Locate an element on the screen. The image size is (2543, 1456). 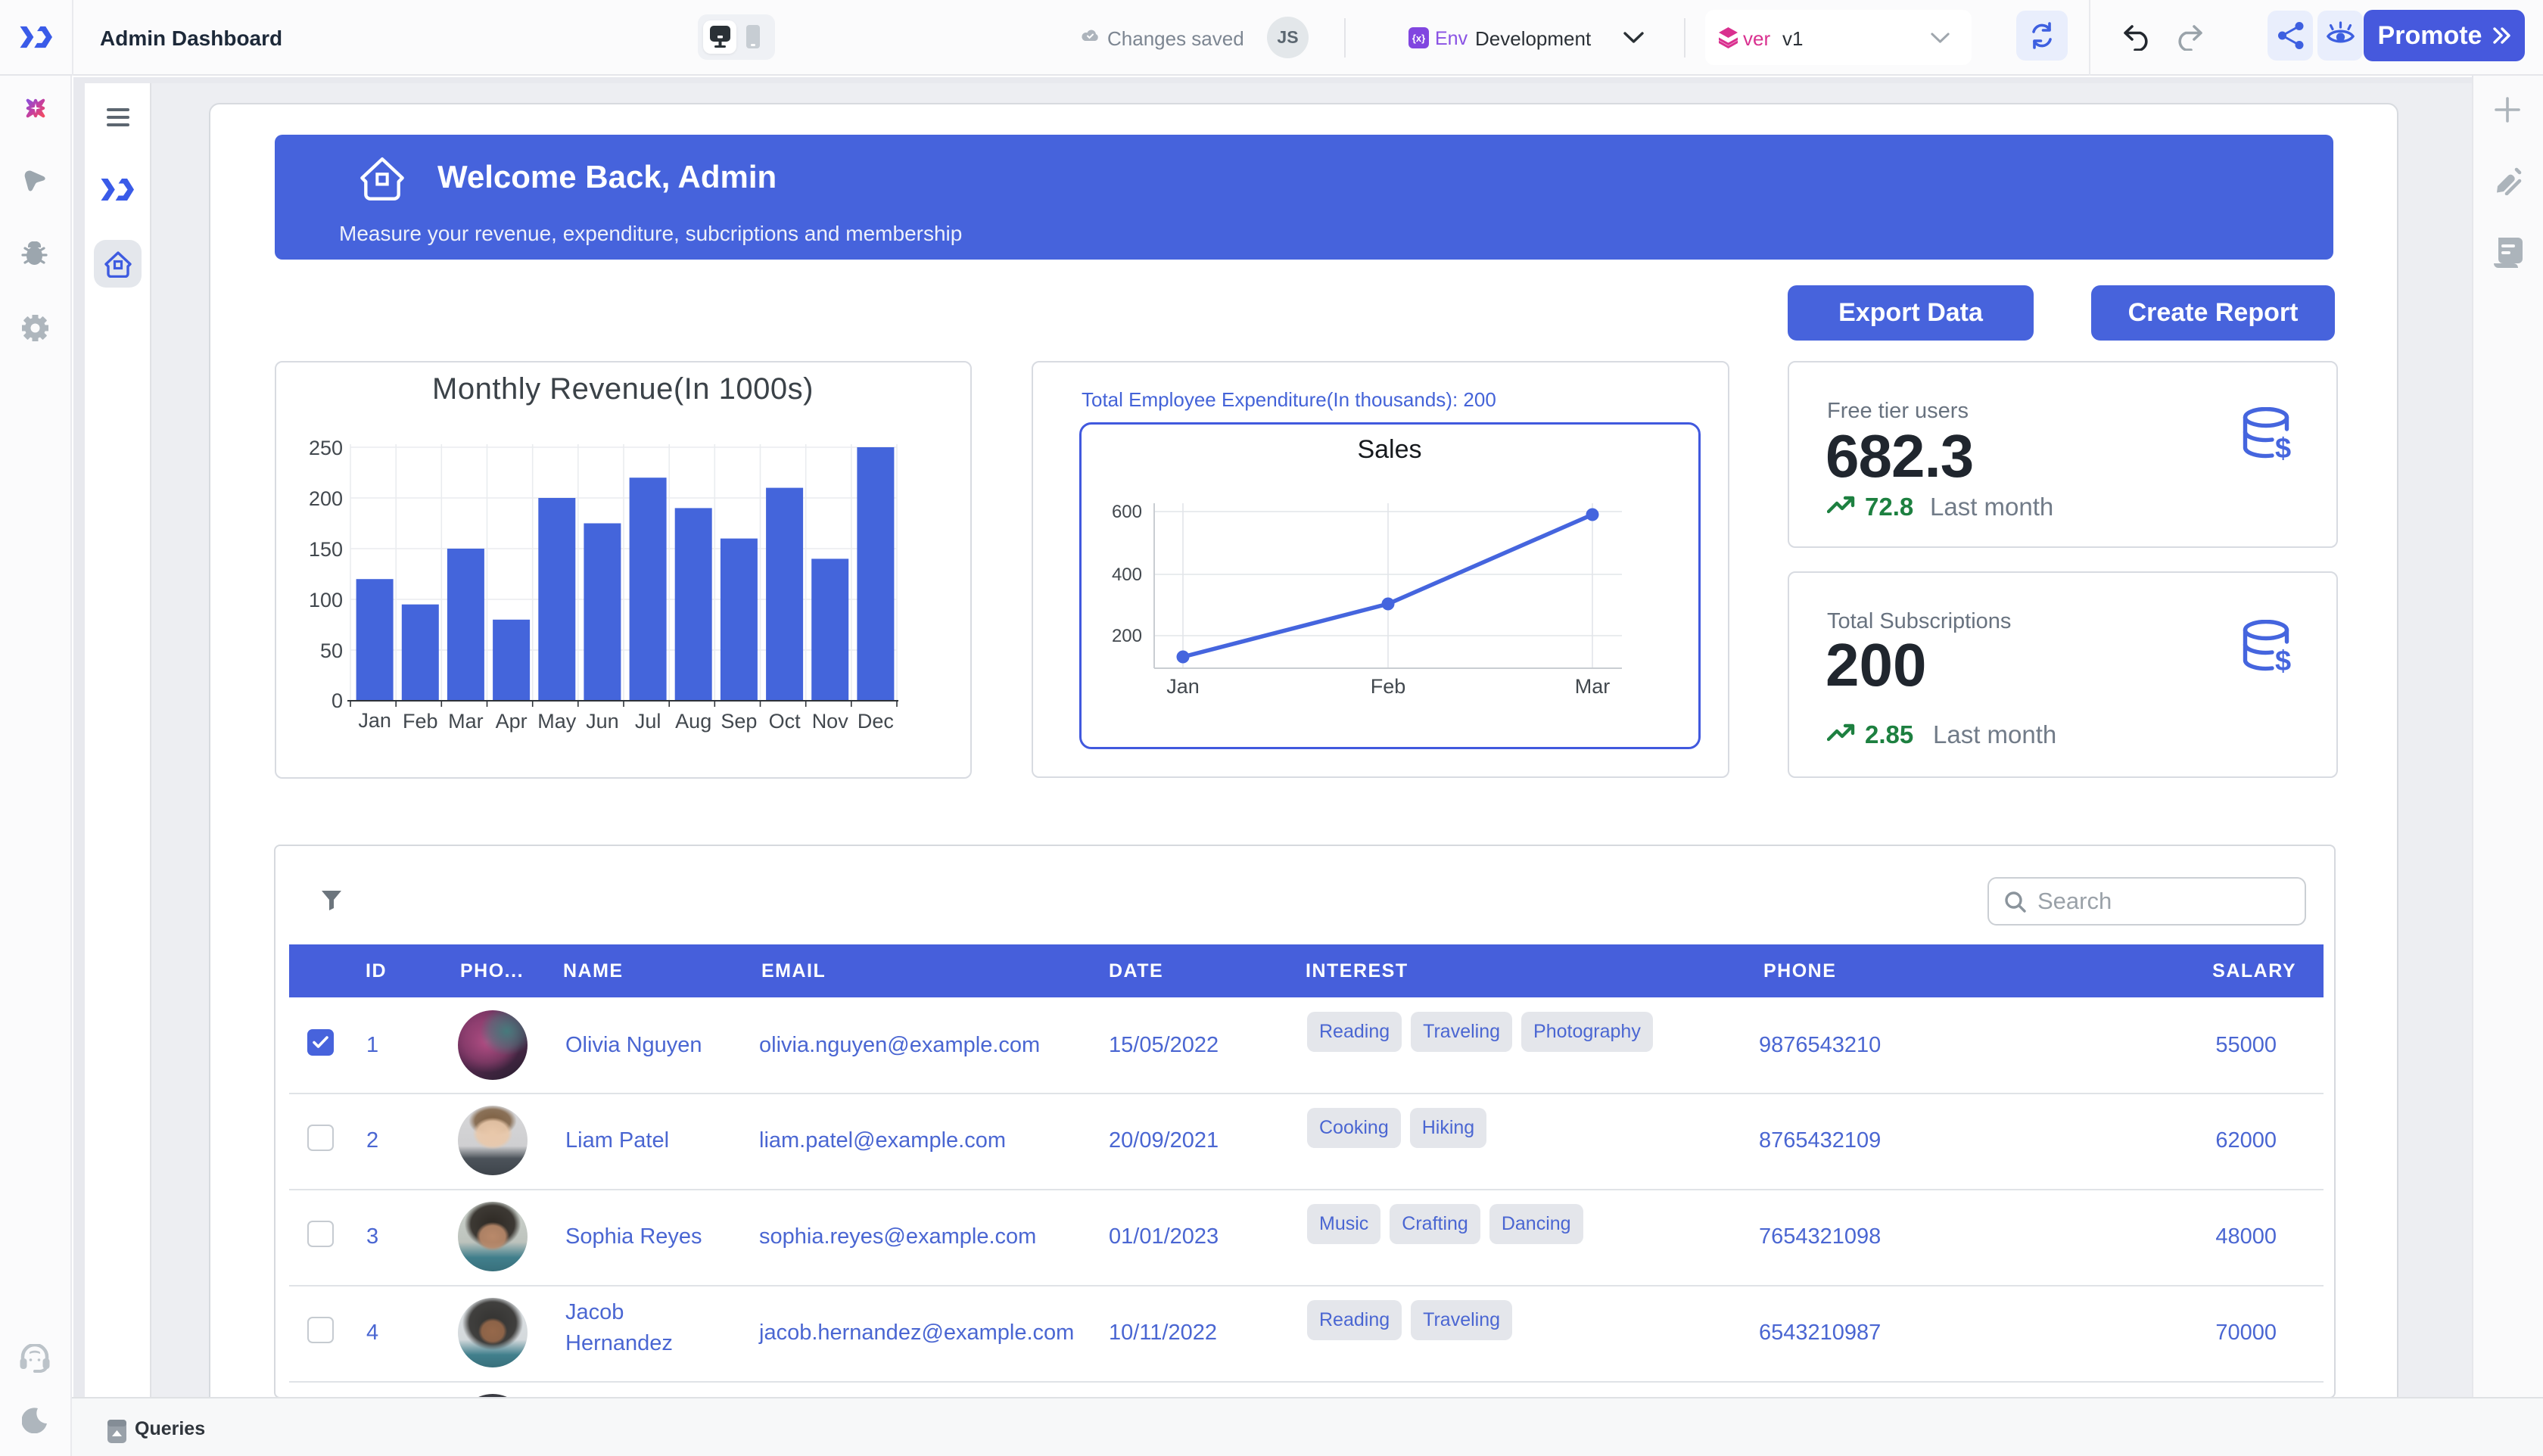
svg-text: Sep is located at coordinates (739, 721).